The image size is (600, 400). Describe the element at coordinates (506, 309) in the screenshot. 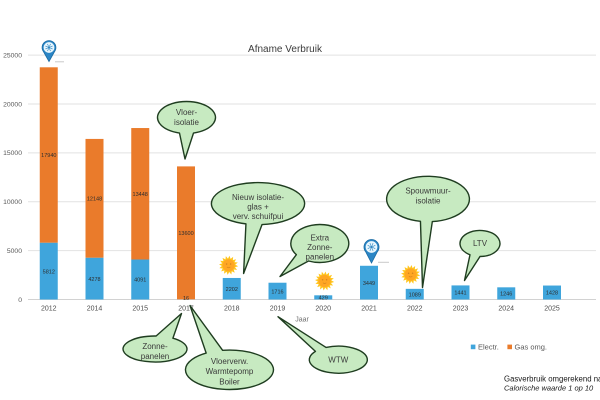

I see `svg-text: 2024` at that location.